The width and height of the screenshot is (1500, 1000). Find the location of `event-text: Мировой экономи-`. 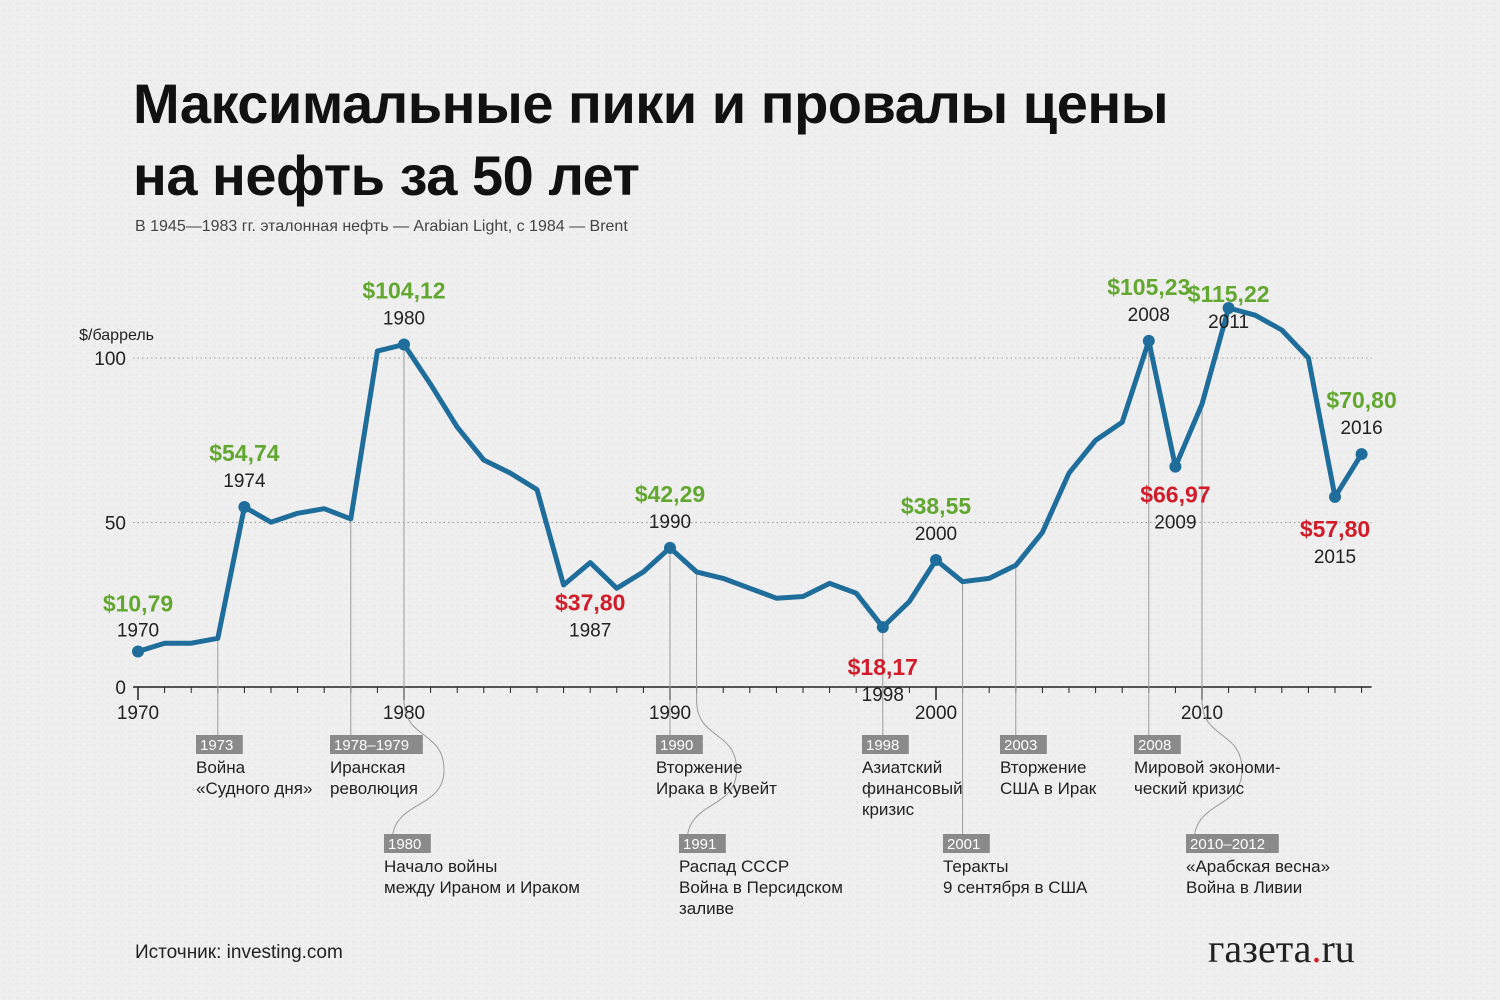

event-text: Мировой экономи- is located at coordinates (1207, 767).